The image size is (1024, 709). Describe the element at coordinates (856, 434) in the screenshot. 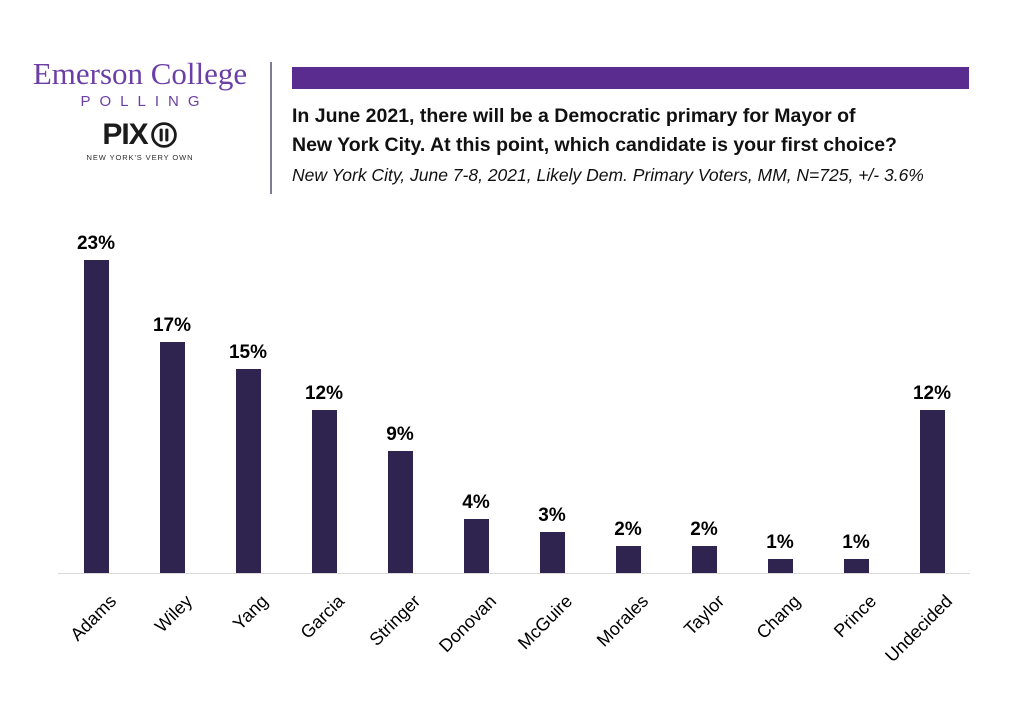

I see `bar-column: 1% Prince` at that location.